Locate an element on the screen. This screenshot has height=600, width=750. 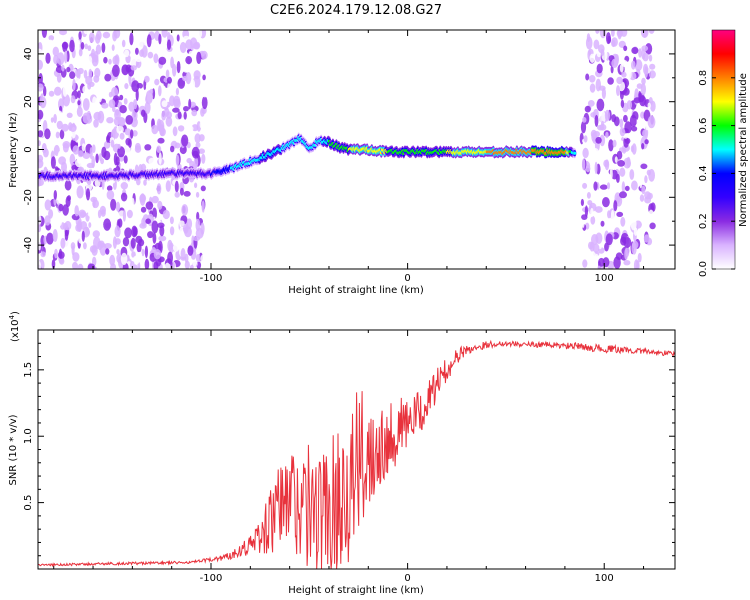
x-tick-label: -100 is located at coordinates (211, 578).